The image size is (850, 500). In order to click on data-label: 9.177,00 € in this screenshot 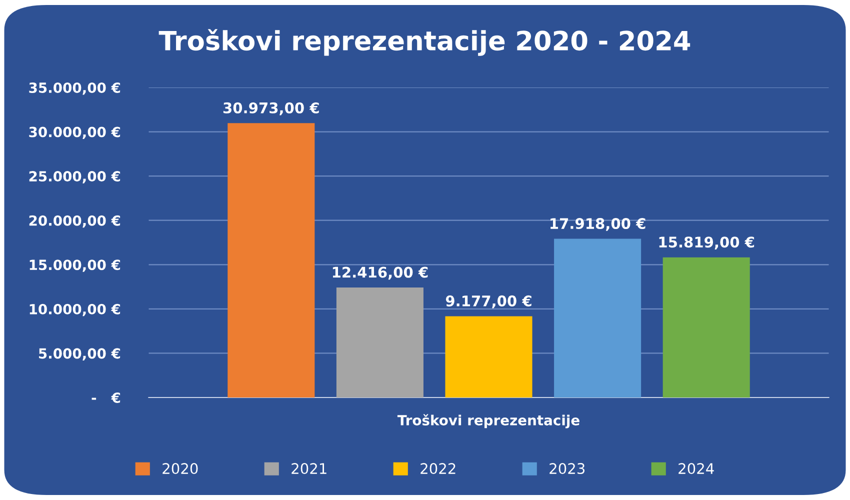, I will do `click(489, 301)`.